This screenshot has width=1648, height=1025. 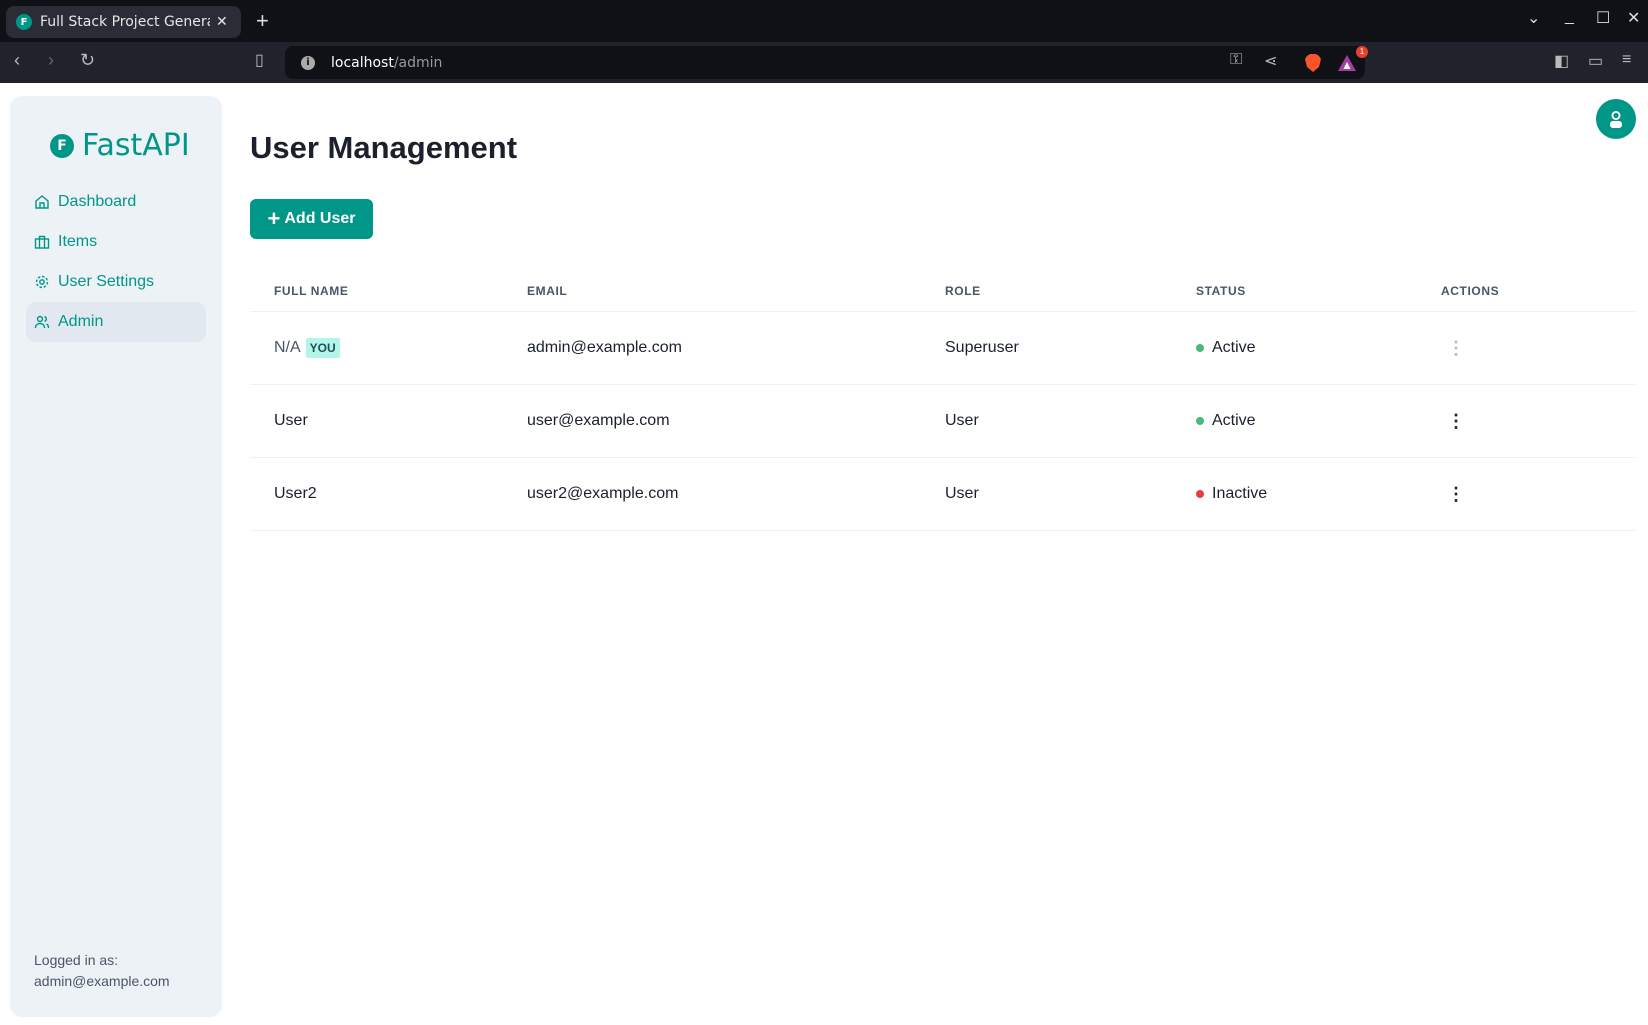 What do you see at coordinates (1562, 61) in the screenshot?
I see `sidebar-toggle-icon: ◧` at bounding box center [1562, 61].